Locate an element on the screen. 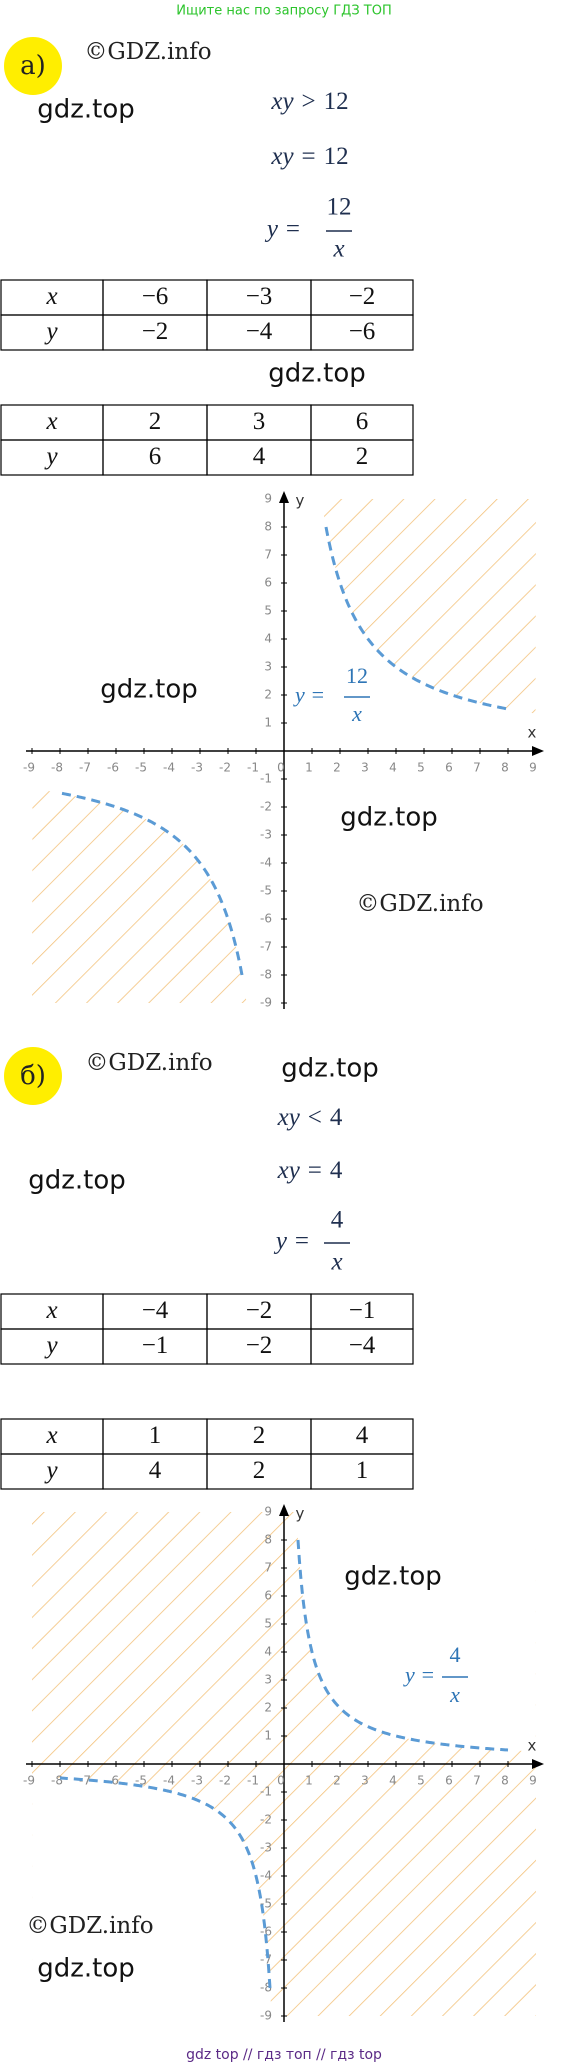 The image size is (567, 2071). y-tick-label: -3 is located at coordinates (266, 1848).